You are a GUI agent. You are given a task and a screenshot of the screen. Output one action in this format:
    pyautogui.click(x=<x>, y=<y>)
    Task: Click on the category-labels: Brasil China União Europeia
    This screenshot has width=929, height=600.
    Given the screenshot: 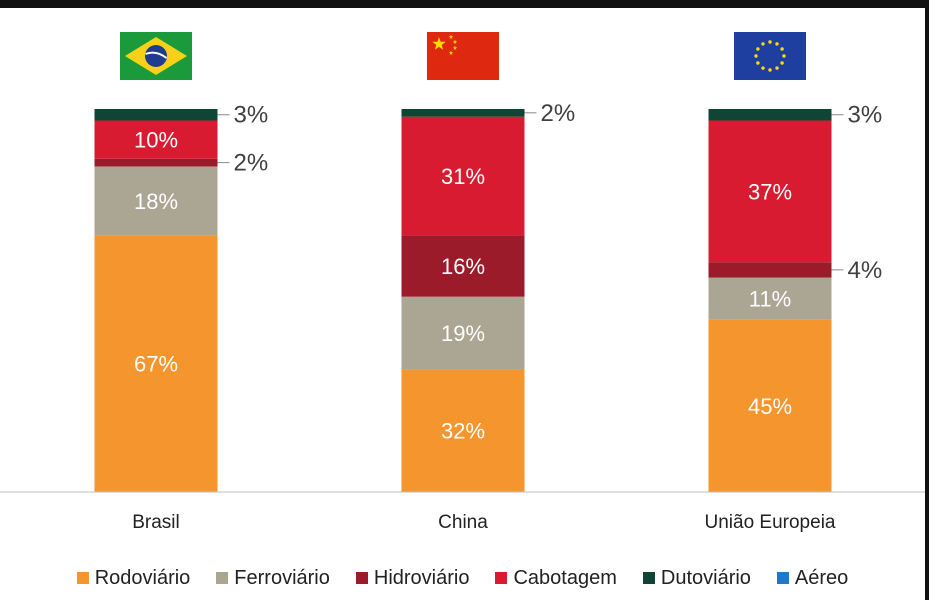 What is the action you would take?
    pyautogui.click(x=484, y=522)
    